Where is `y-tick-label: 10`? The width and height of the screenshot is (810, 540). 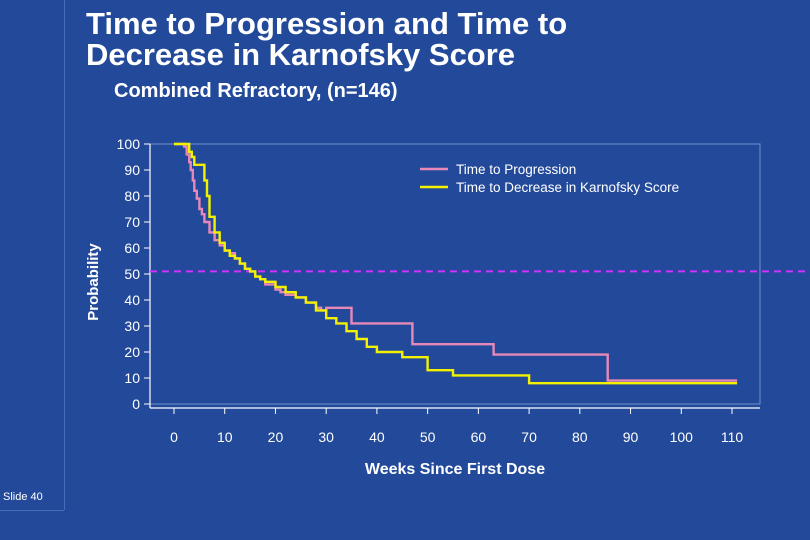
y-tick-label: 10 is located at coordinates (132, 378).